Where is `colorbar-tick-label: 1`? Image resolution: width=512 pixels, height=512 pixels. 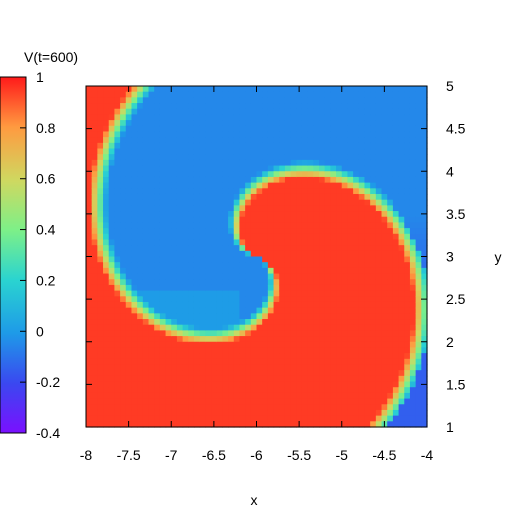
colorbar-tick-label: 1 is located at coordinates (40, 77).